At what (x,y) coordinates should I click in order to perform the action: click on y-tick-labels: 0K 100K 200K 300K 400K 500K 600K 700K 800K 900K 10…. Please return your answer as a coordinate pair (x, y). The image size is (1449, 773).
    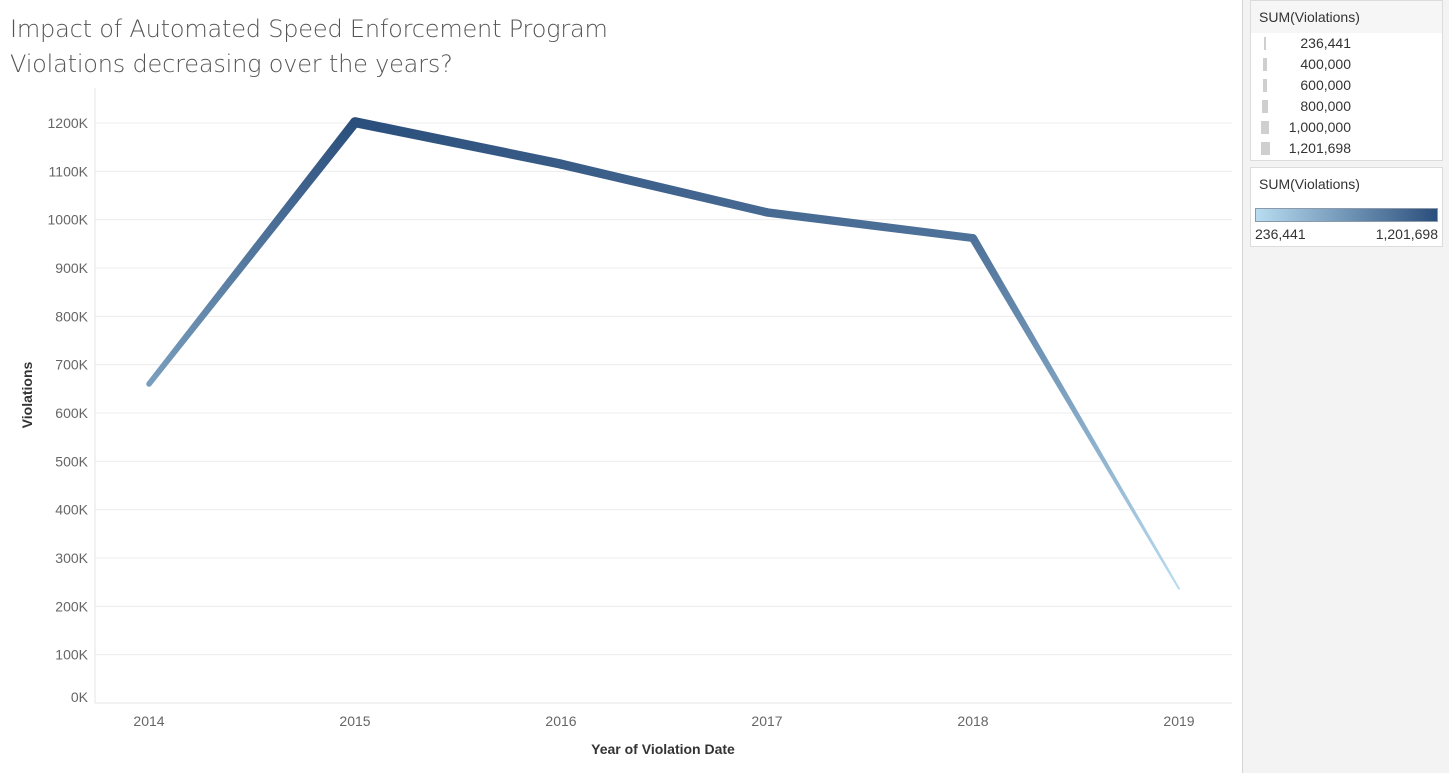
    Looking at the image, I should click on (68, 410).